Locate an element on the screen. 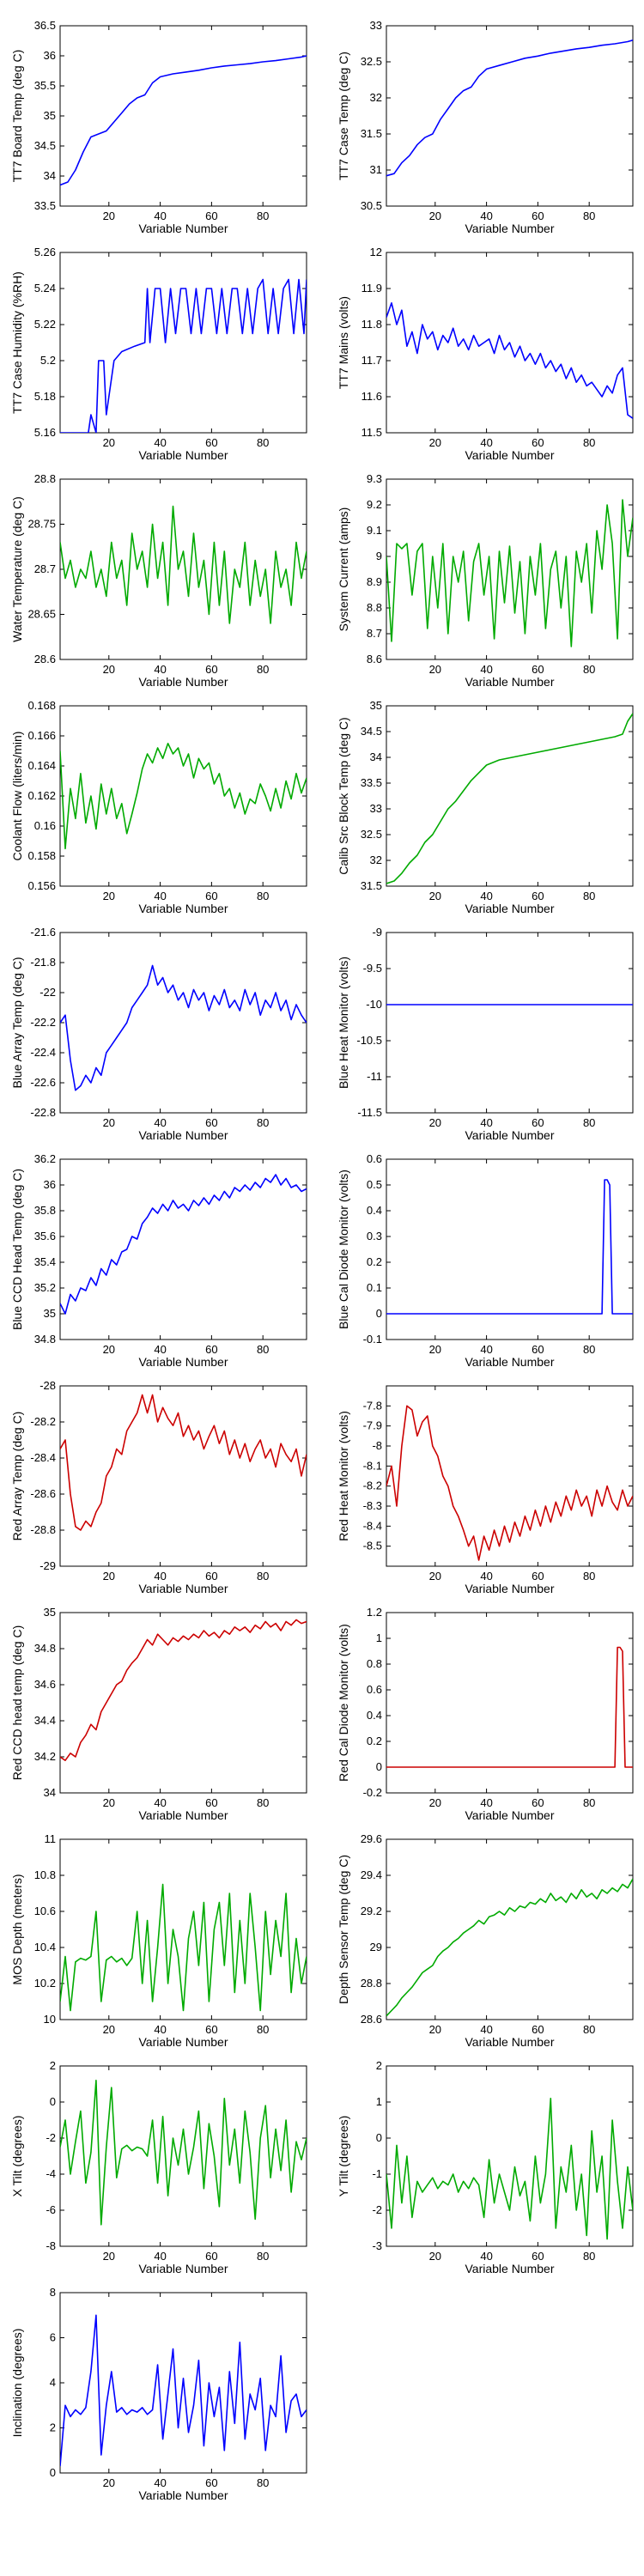  y-axis-label: Red Heat Monitor (volts) is located at coordinates (344, 1476).